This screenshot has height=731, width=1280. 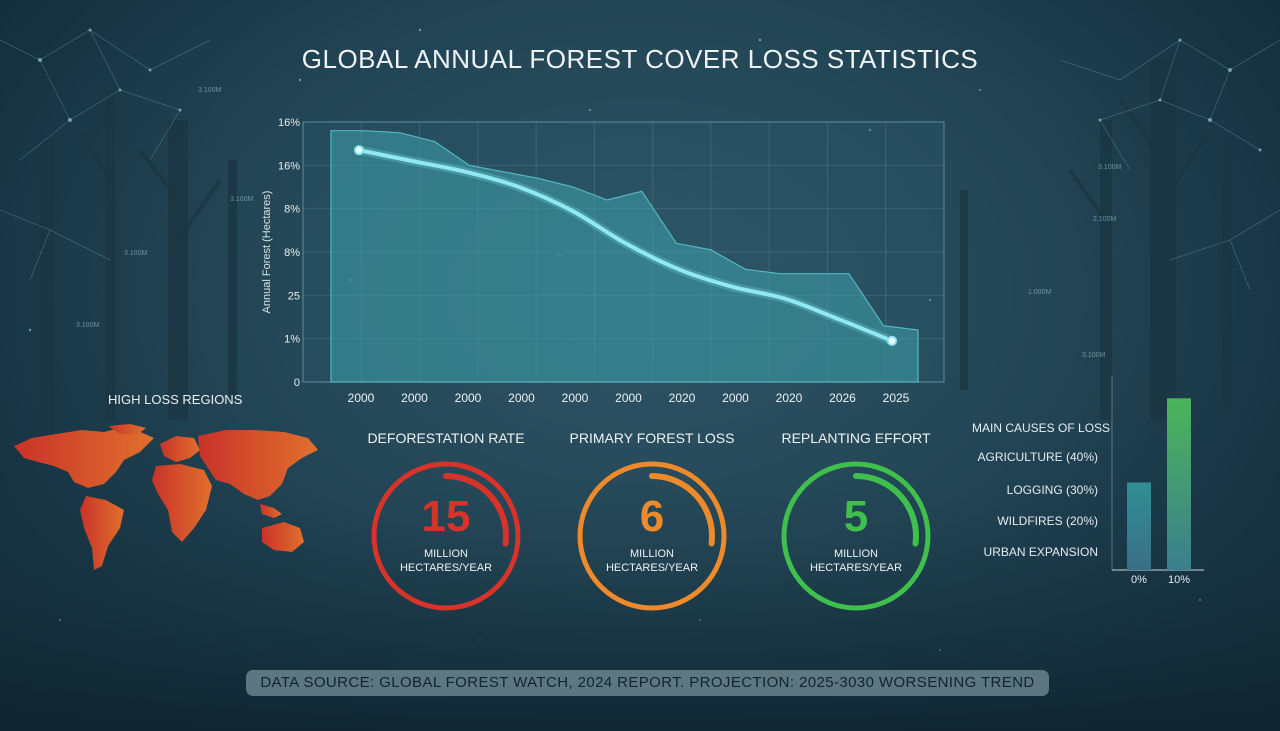 I want to click on world-map, so click(x=166, y=497).